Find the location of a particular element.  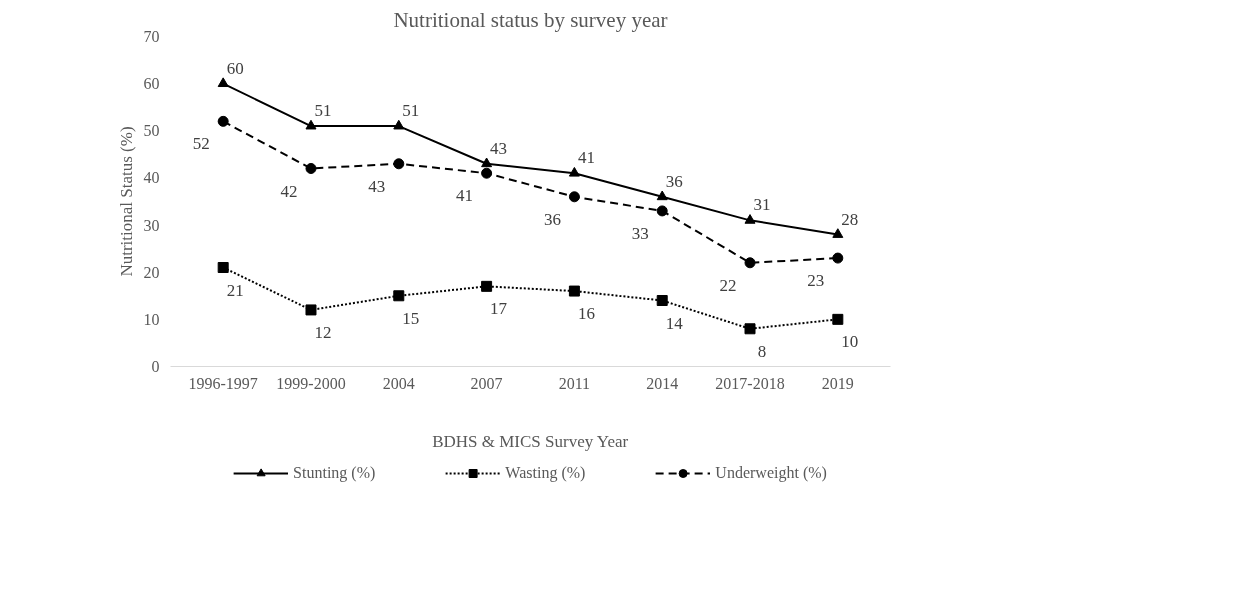

legend-label: Underweight (%) is located at coordinates (771, 473).